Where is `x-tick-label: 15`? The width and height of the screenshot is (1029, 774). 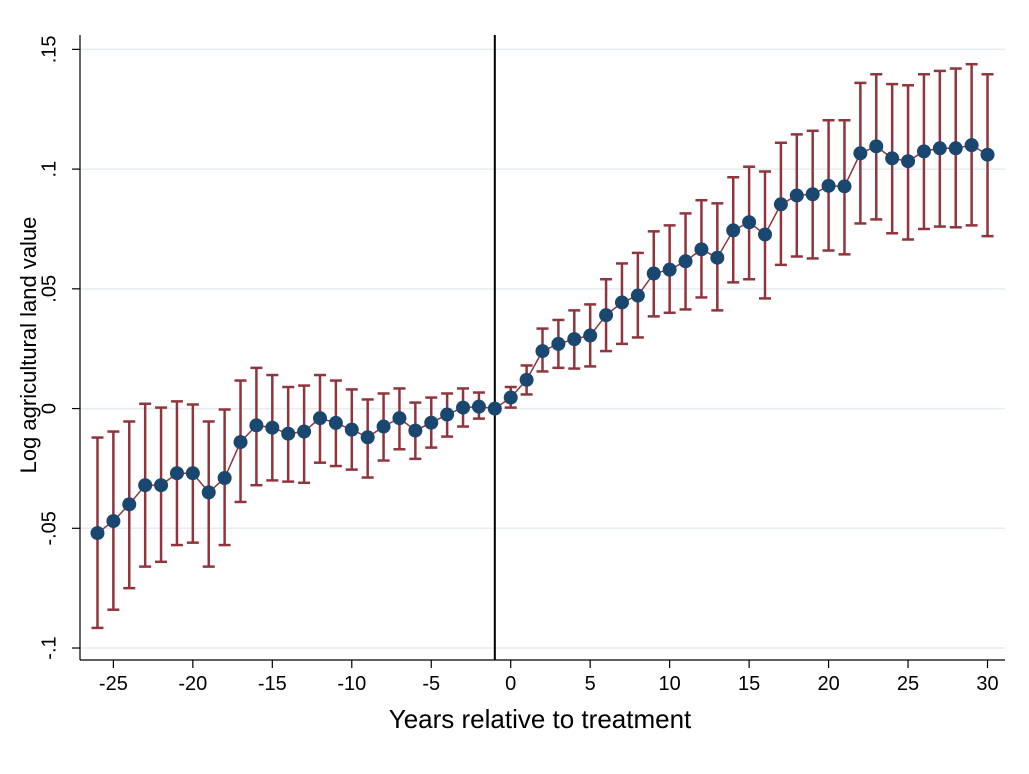 x-tick-label: 15 is located at coordinates (749, 684).